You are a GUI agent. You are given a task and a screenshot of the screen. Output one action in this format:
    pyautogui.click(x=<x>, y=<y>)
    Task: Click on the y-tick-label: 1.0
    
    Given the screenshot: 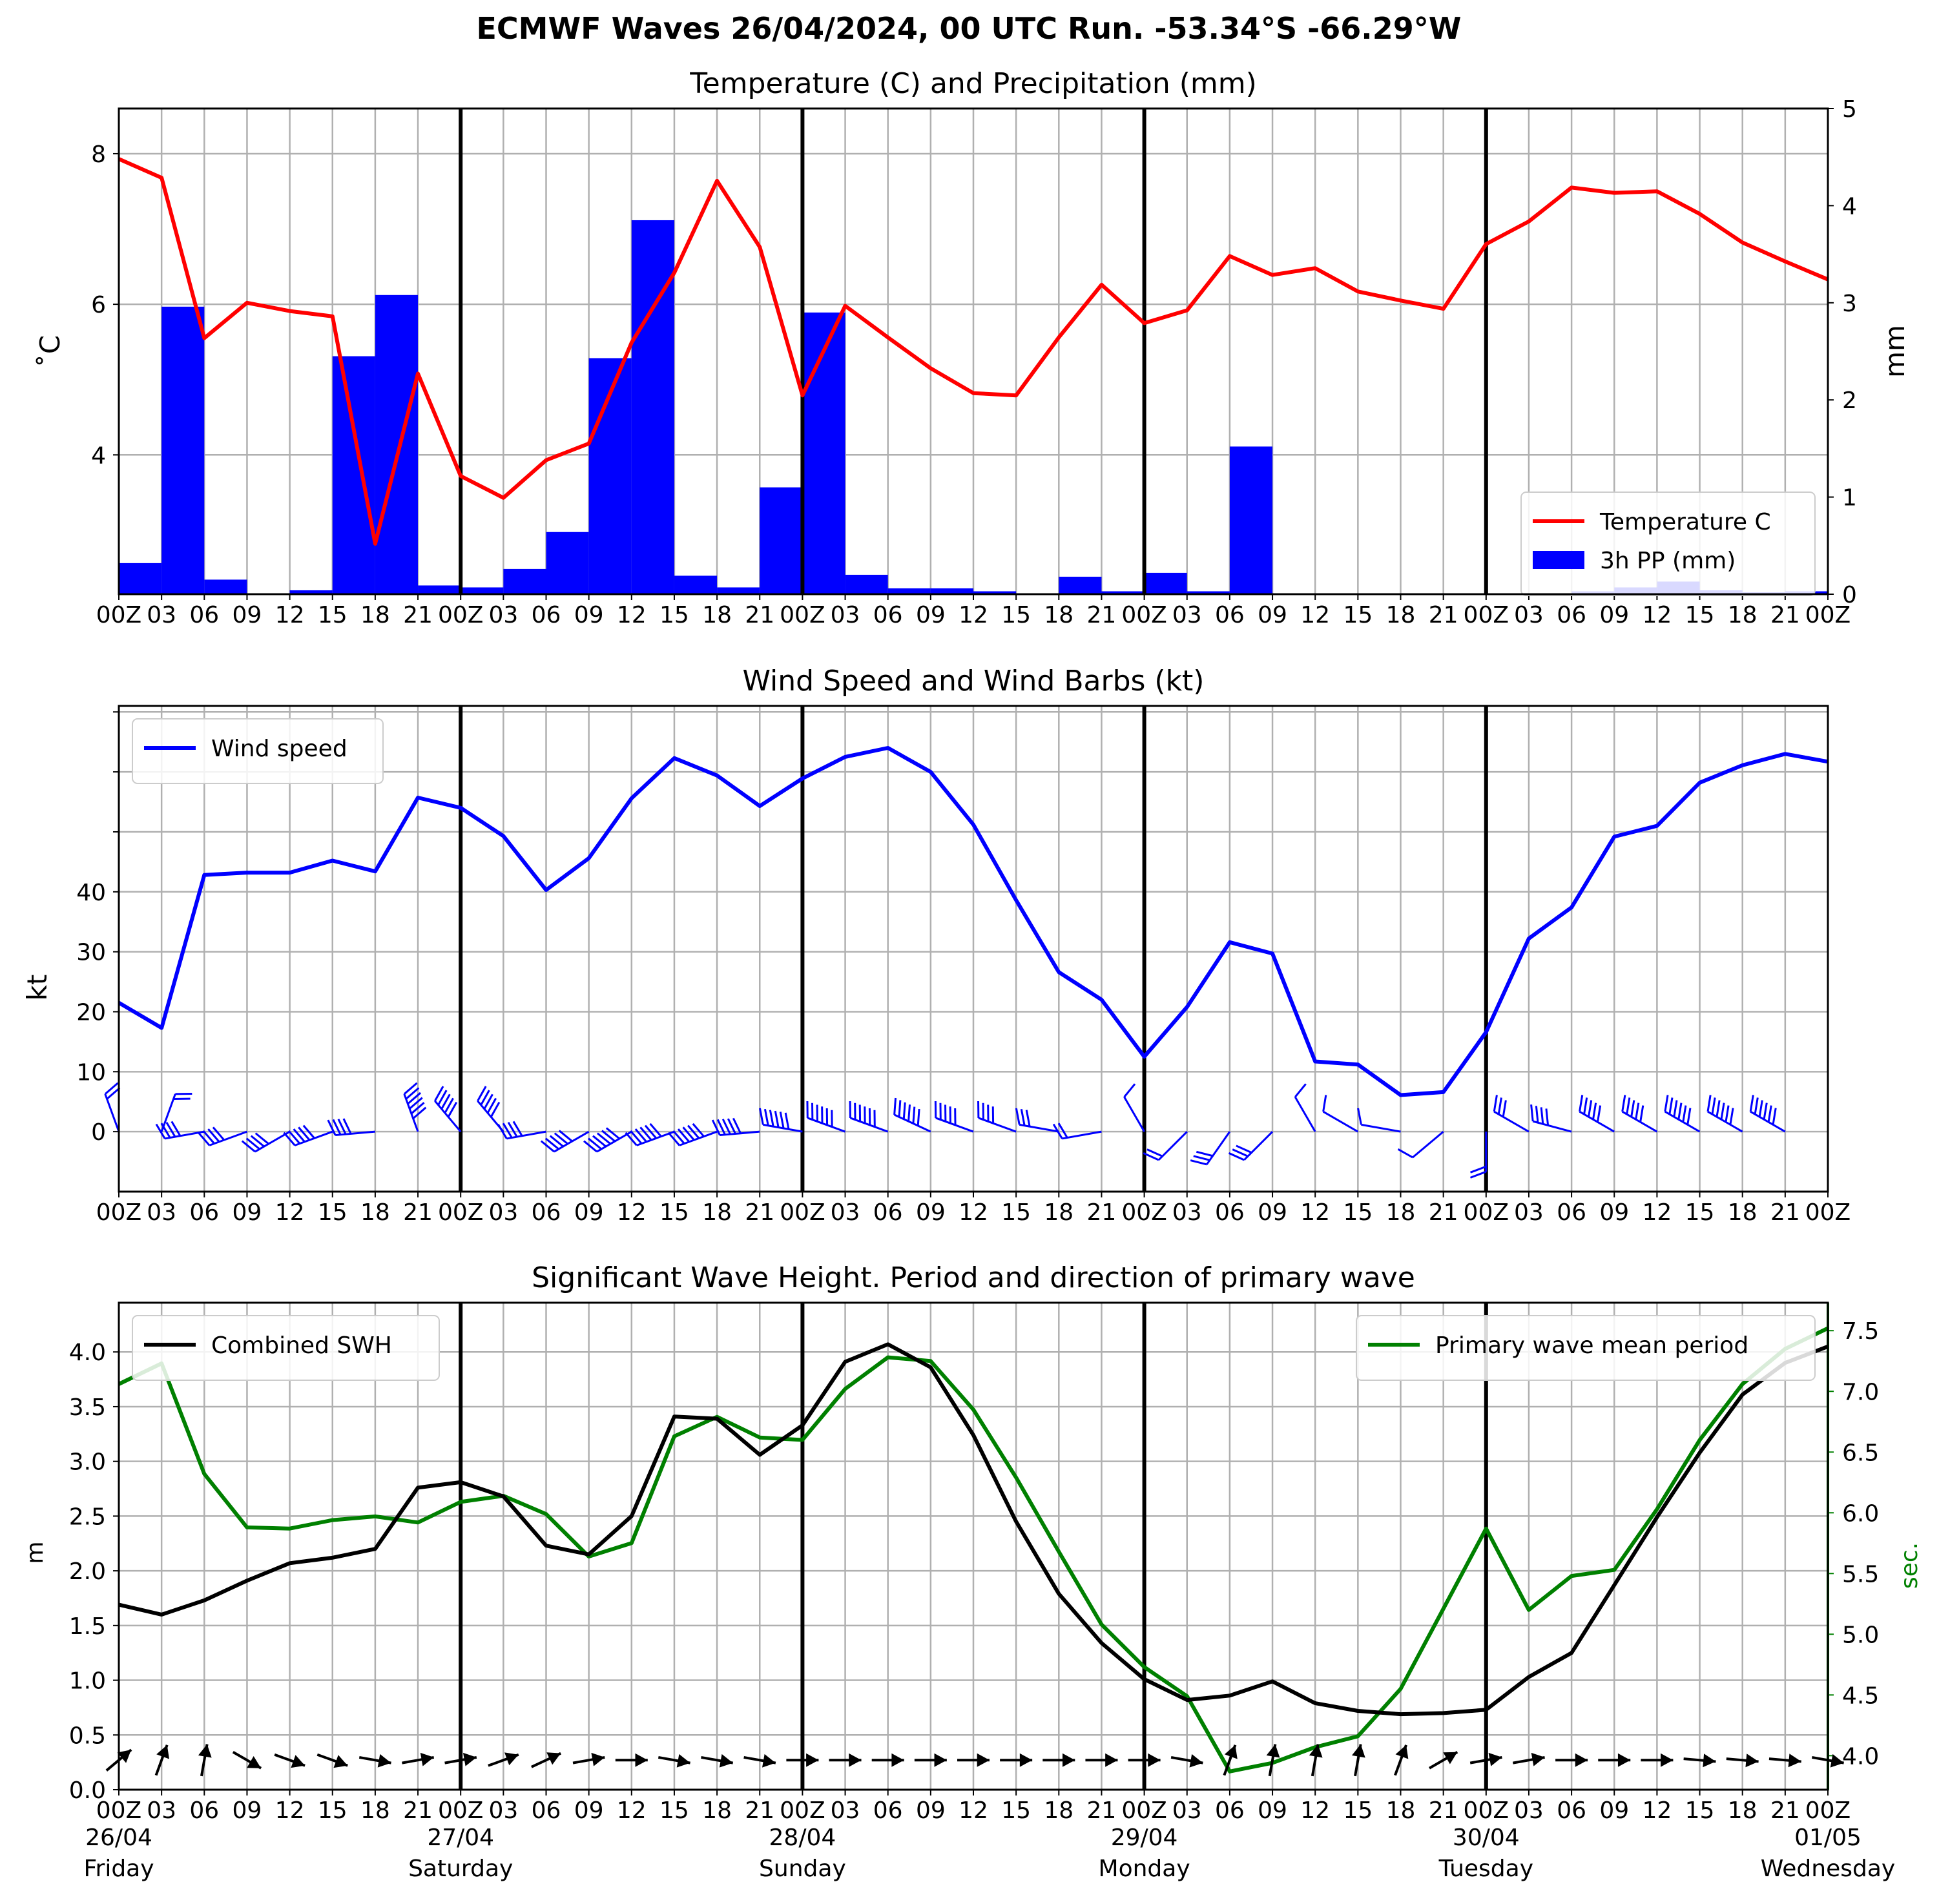 What is the action you would take?
    pyautogui.click(x=87, y=1681)
    